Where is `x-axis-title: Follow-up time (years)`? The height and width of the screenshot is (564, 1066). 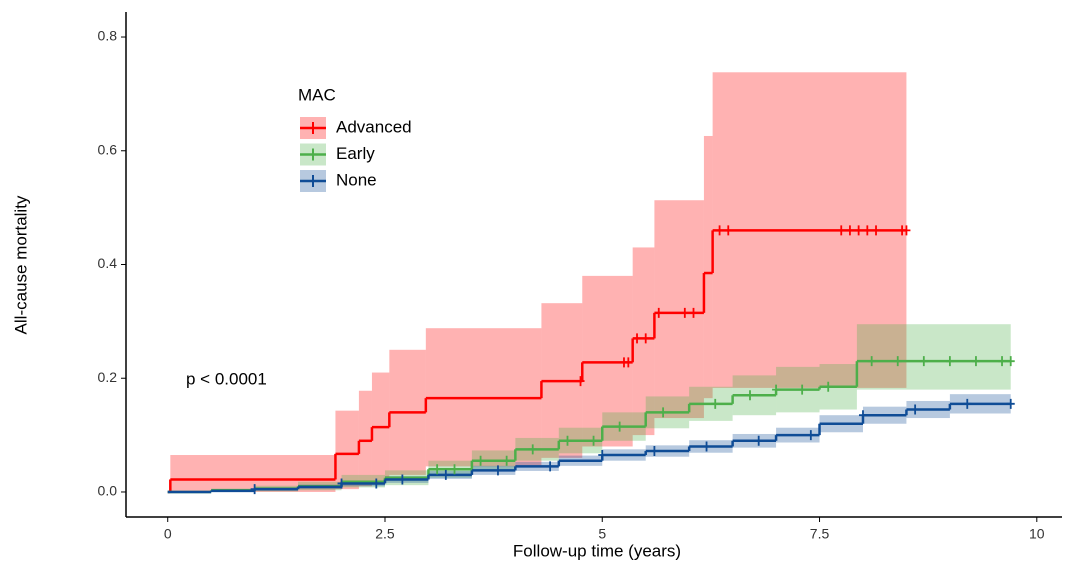 x-axis-title: Follow-up time (years) is located at coordinates (597, 550).